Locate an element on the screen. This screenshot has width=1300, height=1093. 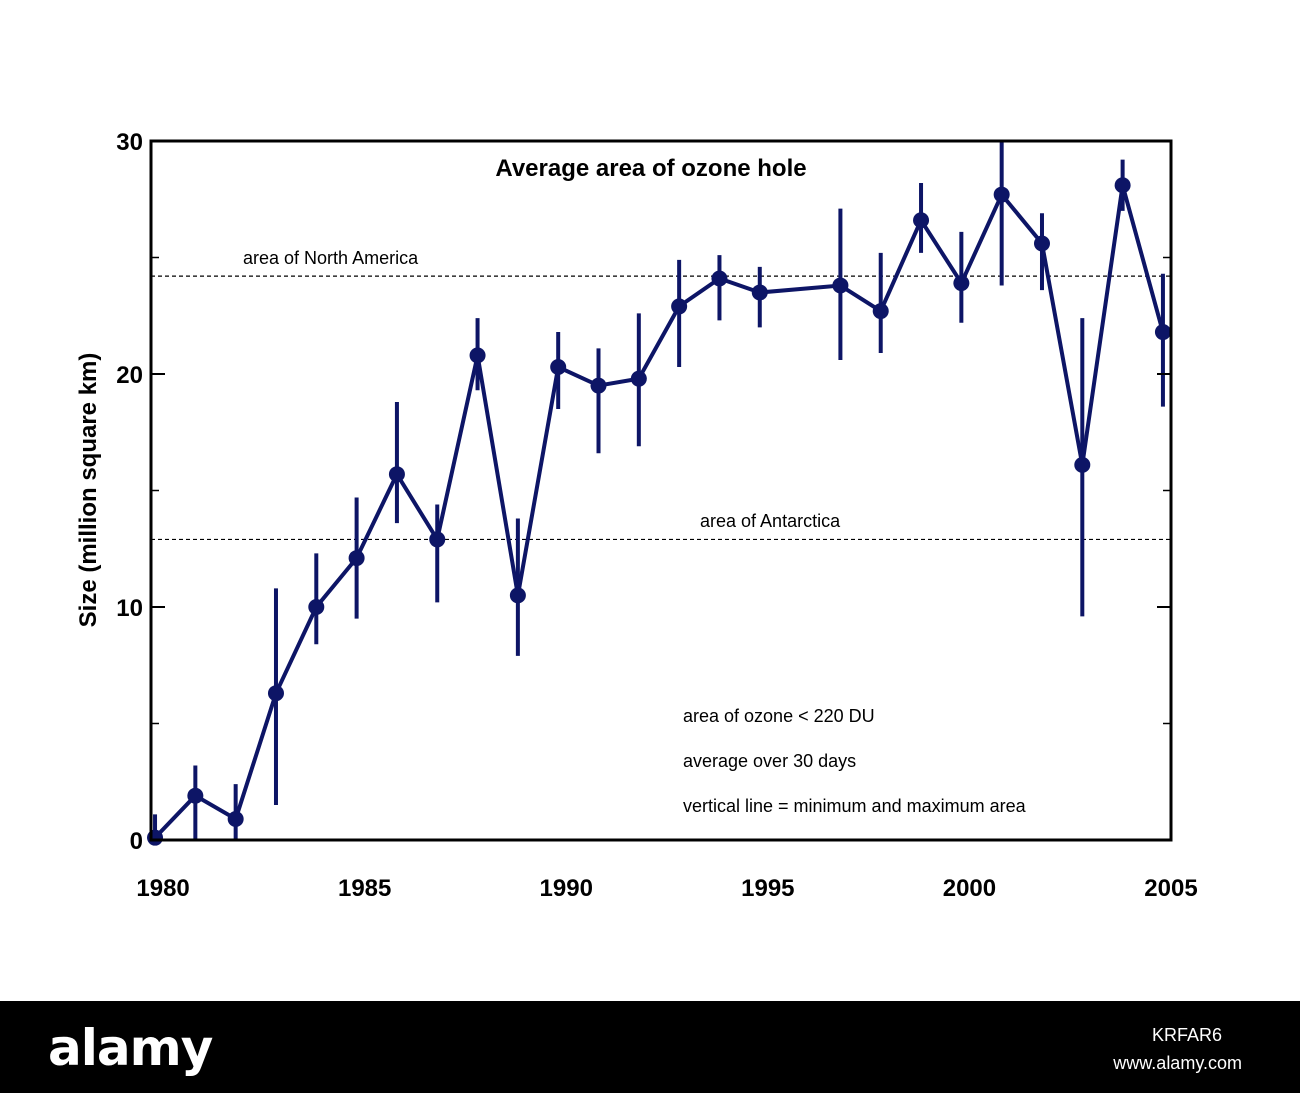
y-tick-label-2: 20 is located at coordinates (129, 375).